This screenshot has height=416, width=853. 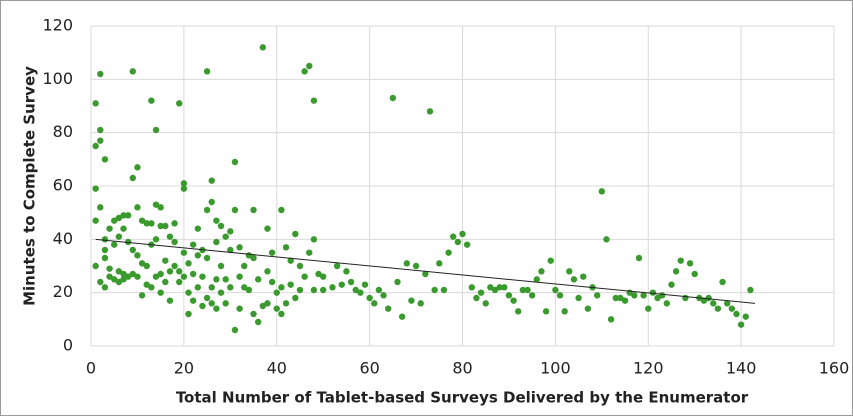 What do you see at coordinates (648, 368) in the screenshot?
I see `x-tick-label: 120` at bounding box center [648, 368].